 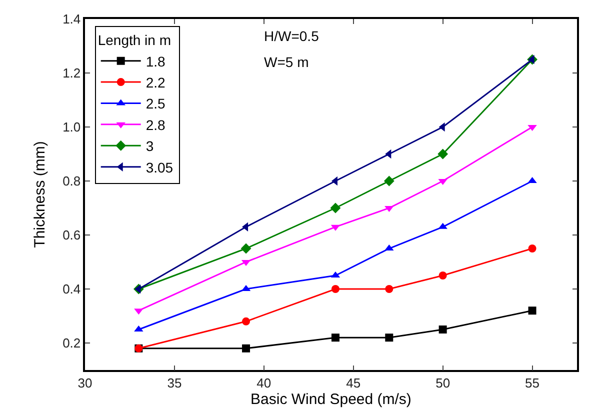 I want to click on legend-label: 1.8, so click(x=156, y=61).